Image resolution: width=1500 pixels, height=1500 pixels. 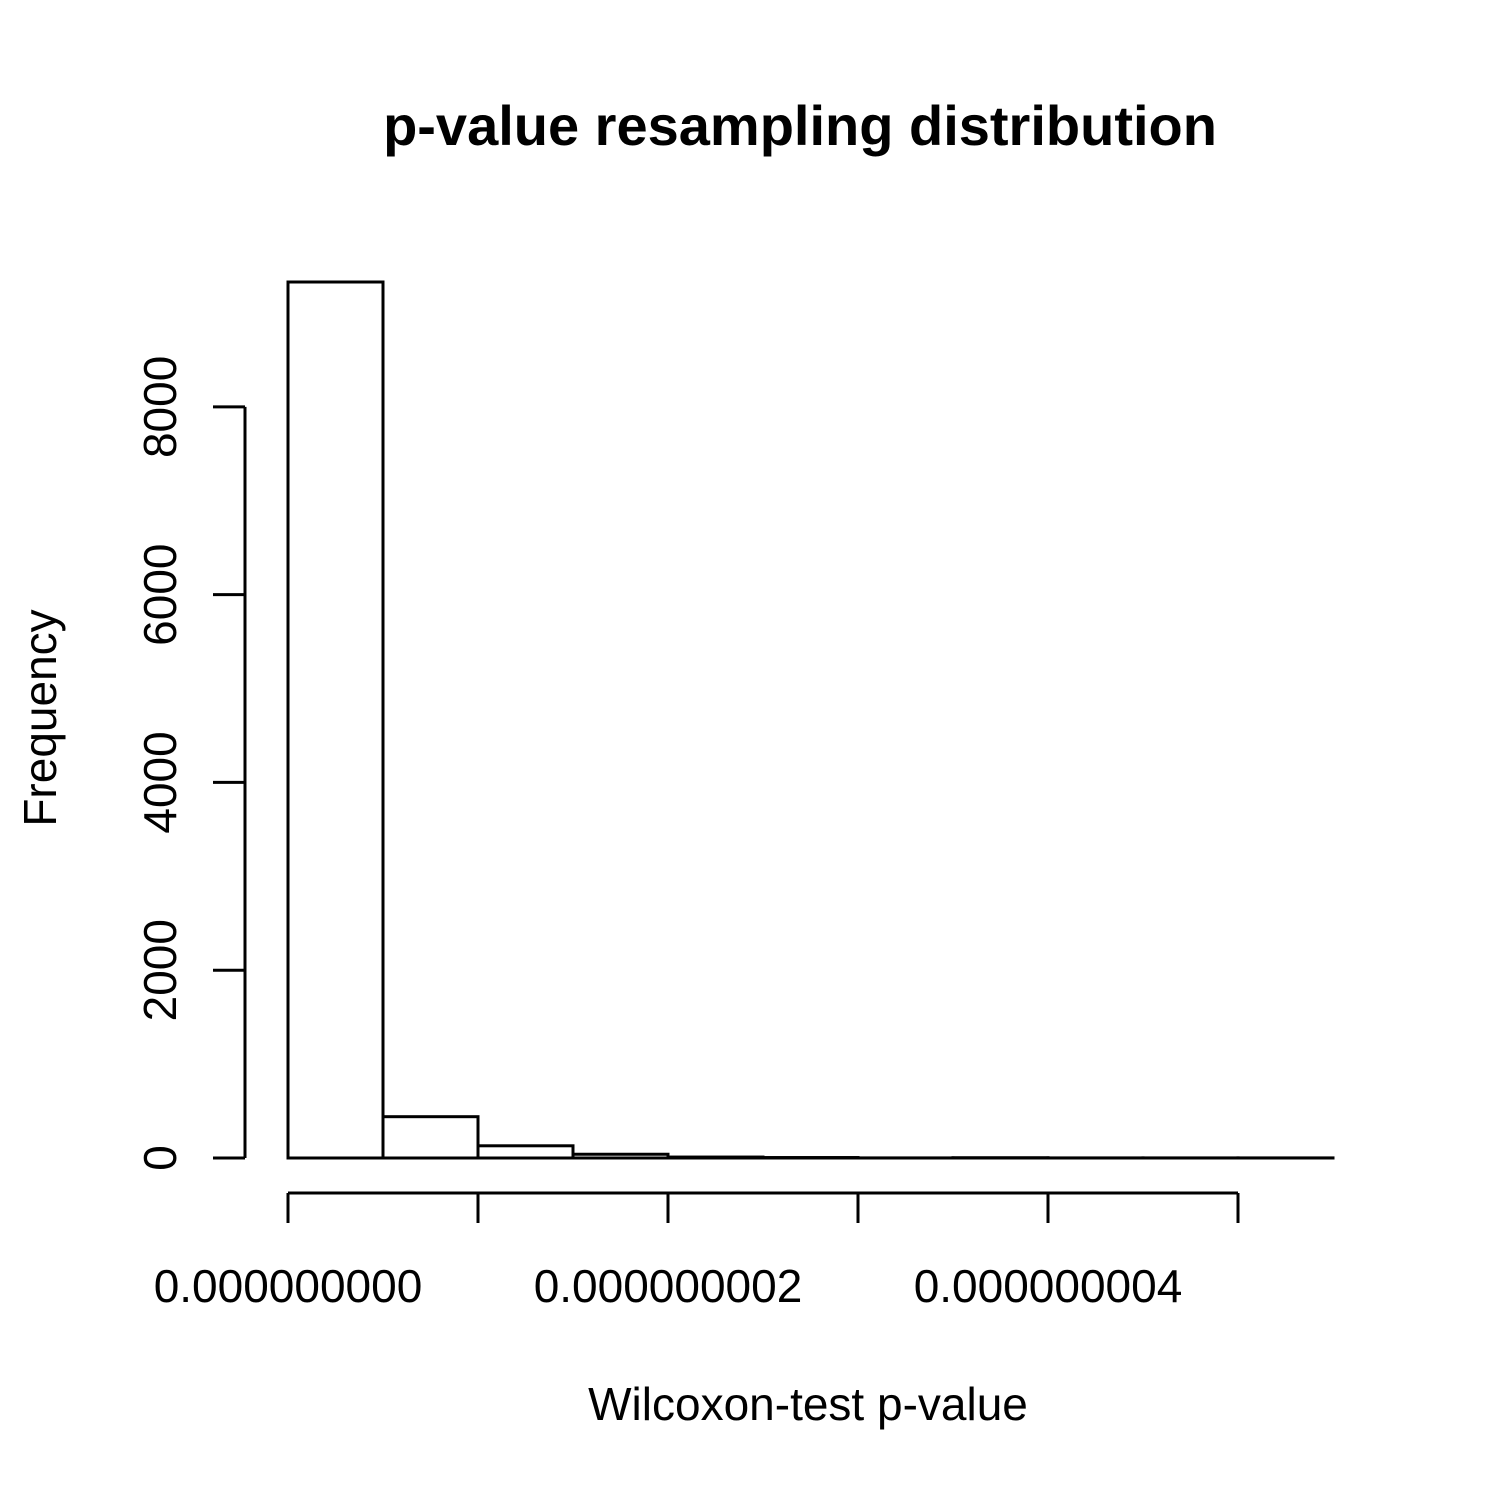 I want to click on y-tick-label: 4000, so click(x=160, y=782).